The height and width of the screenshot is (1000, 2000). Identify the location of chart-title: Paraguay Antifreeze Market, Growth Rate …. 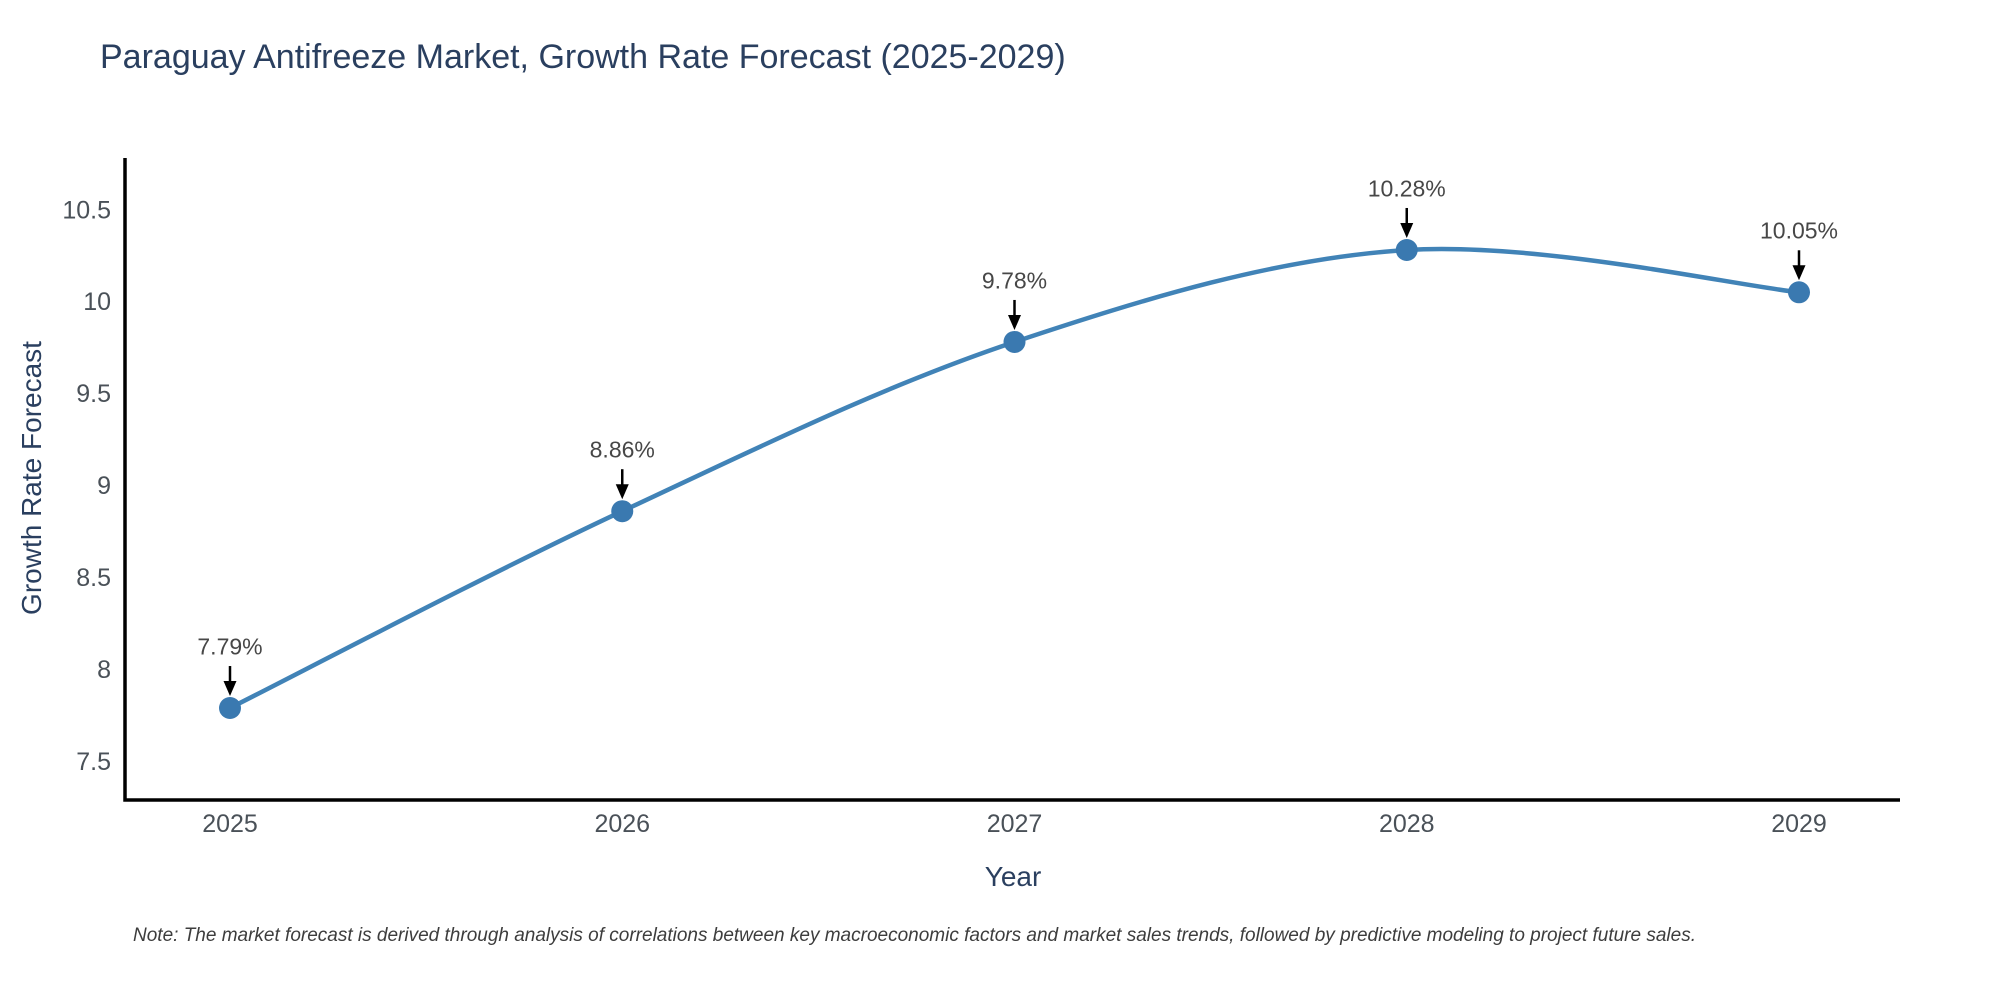
(583, 57).